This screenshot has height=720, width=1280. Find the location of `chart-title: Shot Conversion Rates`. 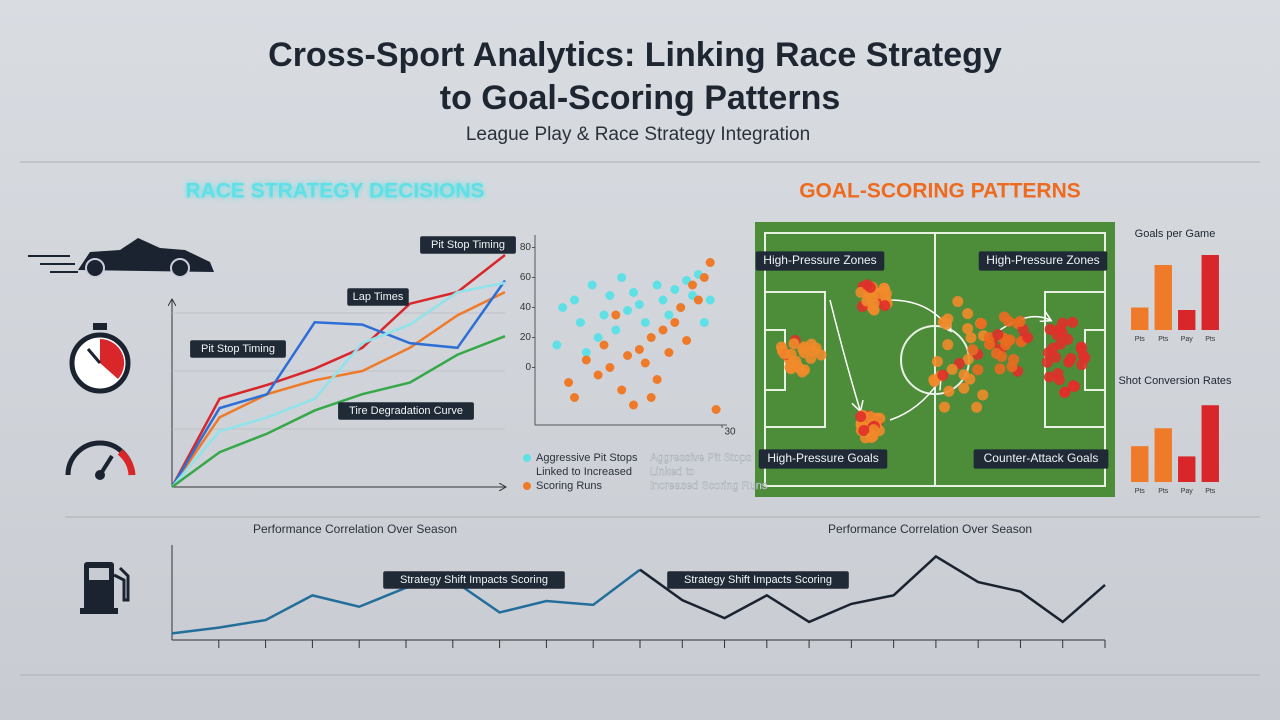

chart-title: Shot Conversion Rates is located at coordinates (1175, 381).